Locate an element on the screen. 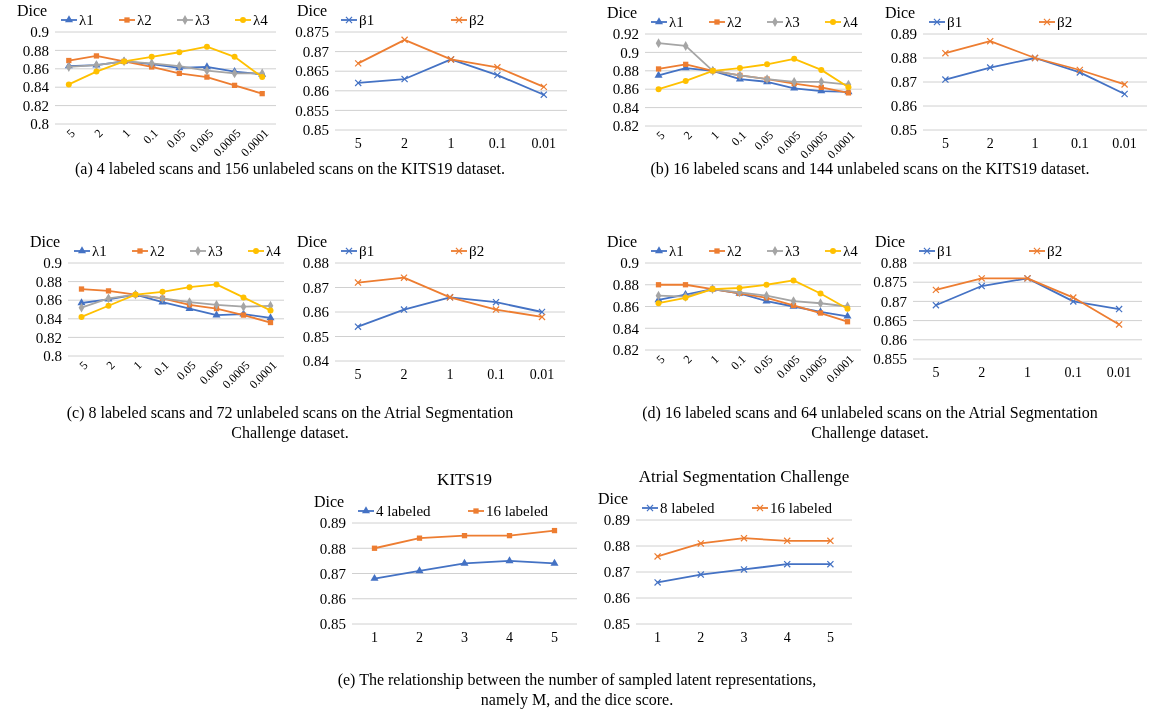 The width and height of the screenshot is (1155, 718). text: (a) 4 labeled scans and 156 unlabeled scans on the KITS19 dataset. is located at coordinates (290, 169).